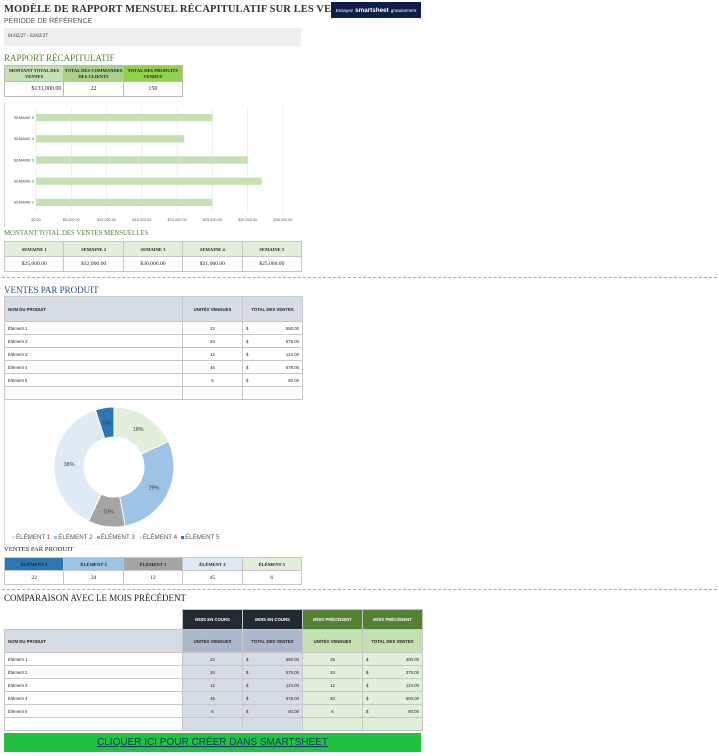 The image size is (719, 756). What do you see at coordinates (212, 328) in the screenshot?
I see `product-units: 22` at bounding box center [212, 328].